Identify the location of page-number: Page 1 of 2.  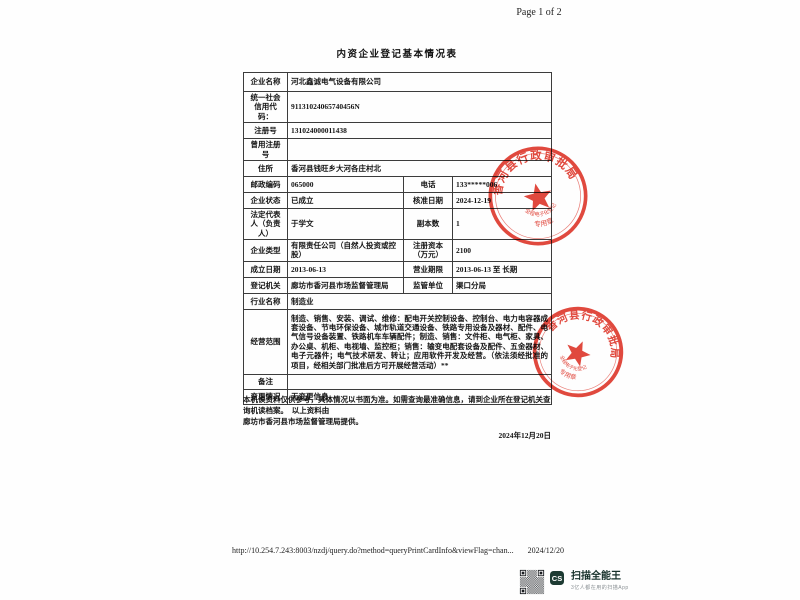
(539, 12).